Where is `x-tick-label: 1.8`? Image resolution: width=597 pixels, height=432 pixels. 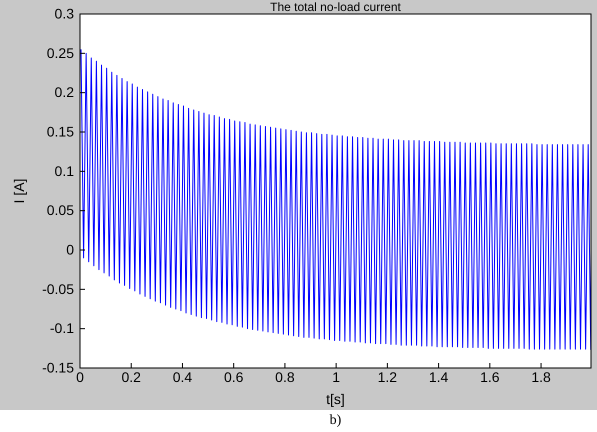
x-tick-label: 1.8 is located at coordinates (541, 376).